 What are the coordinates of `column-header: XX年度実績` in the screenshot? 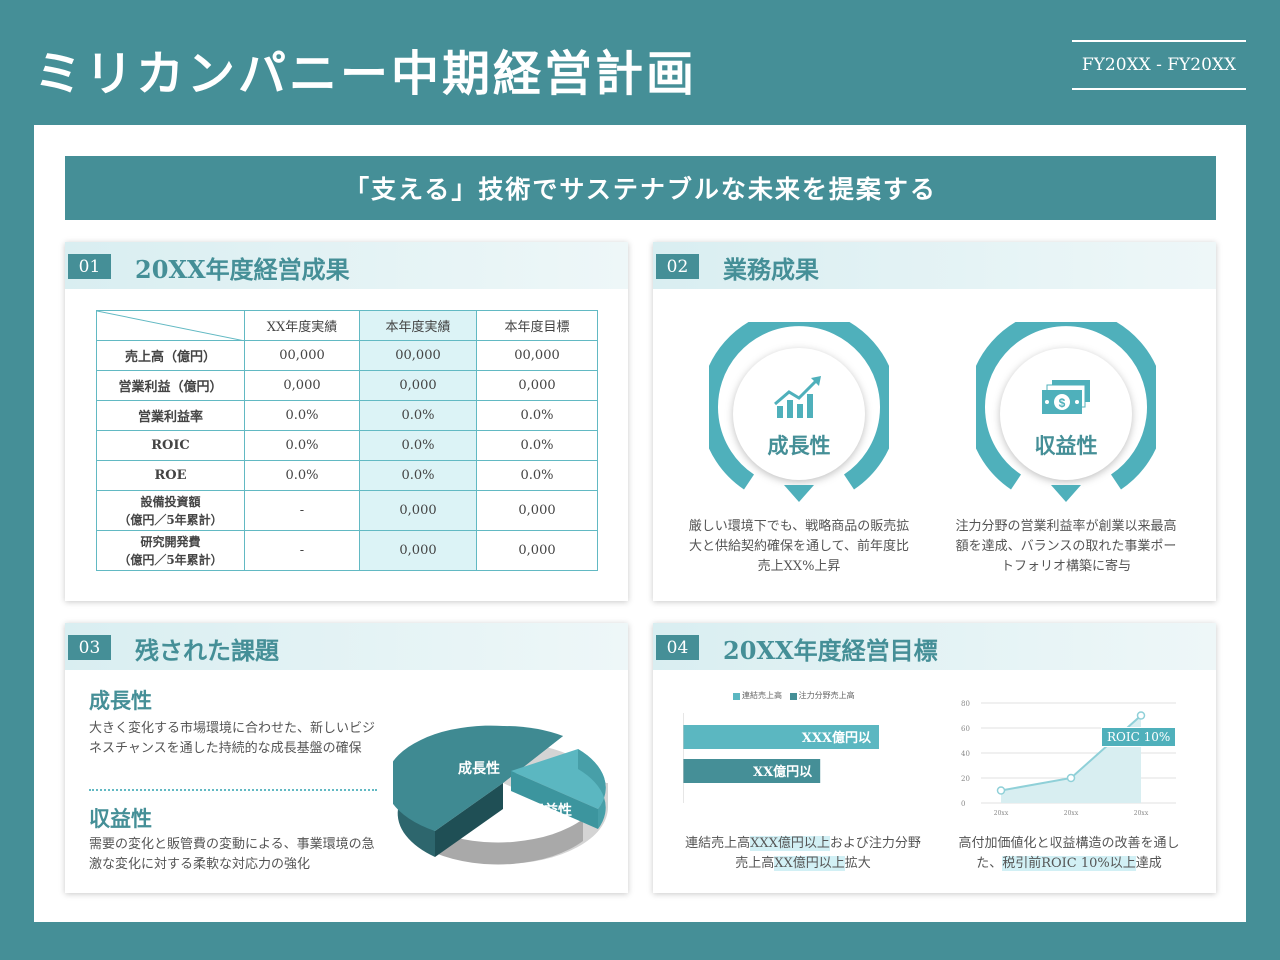 It's located at (302, 325).